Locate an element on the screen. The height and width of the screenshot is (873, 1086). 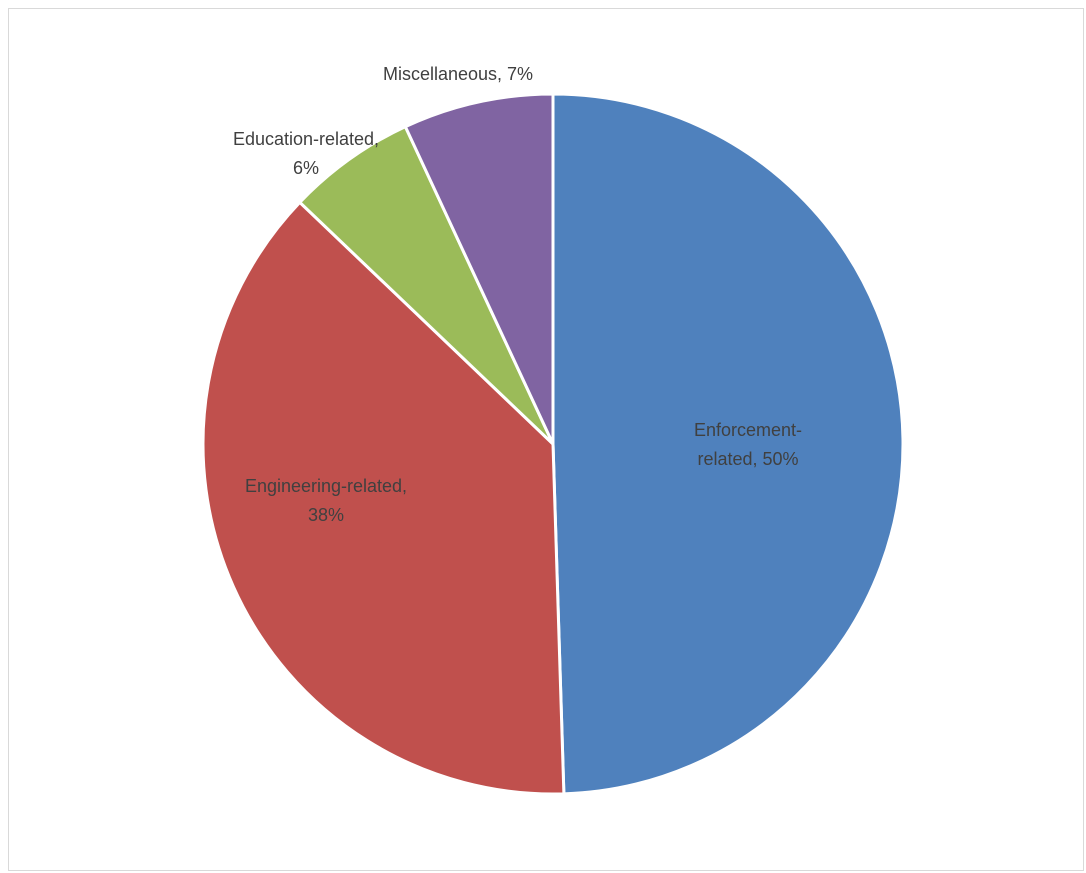
data-label-engineering-related: Engineering-related, 38% is located at coordinates (326, 500).